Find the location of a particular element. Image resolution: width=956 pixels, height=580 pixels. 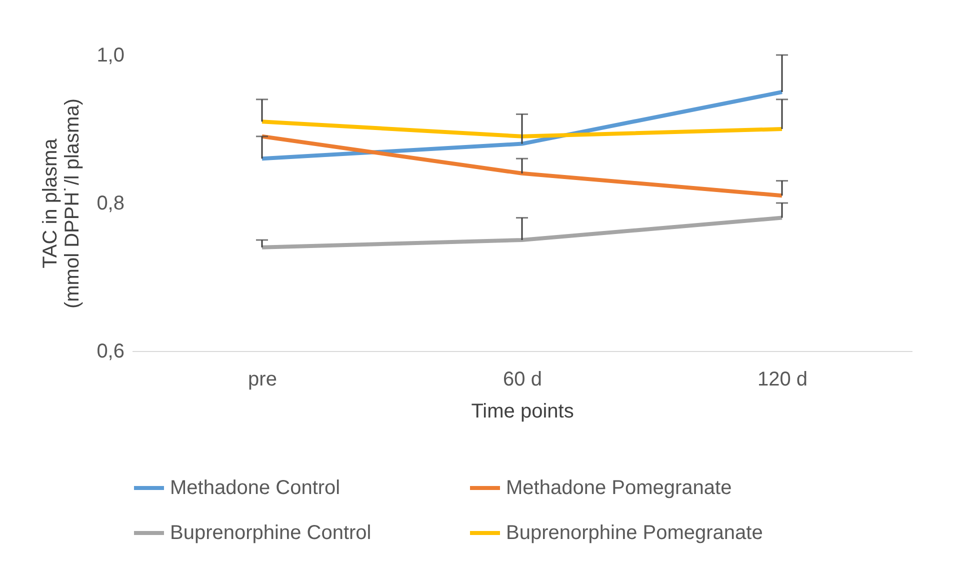

legend-label: Methadone Pomegranate is located at coordinates (619, 488).